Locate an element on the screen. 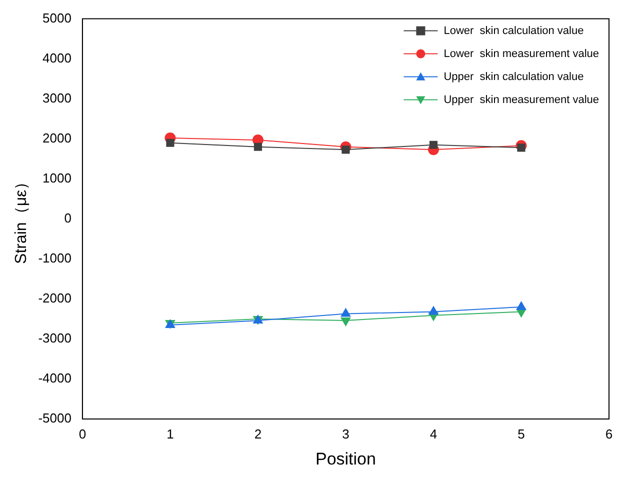  legend-label: Upper skin calculation value is located at coordinates (514, 76).